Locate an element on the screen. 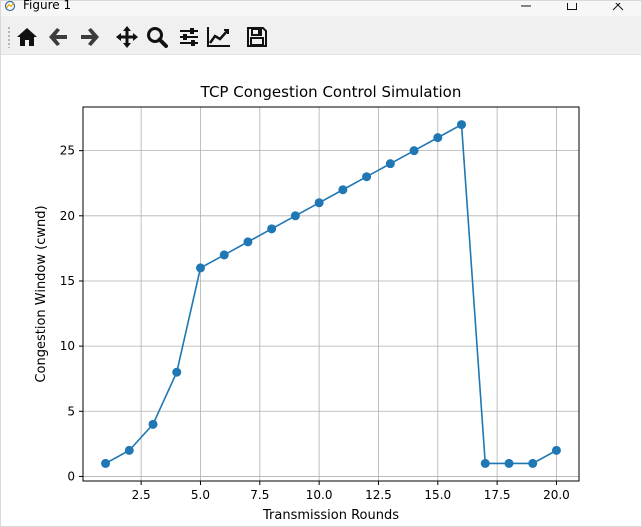  maximize-icon is located at coordinates (572, 6).